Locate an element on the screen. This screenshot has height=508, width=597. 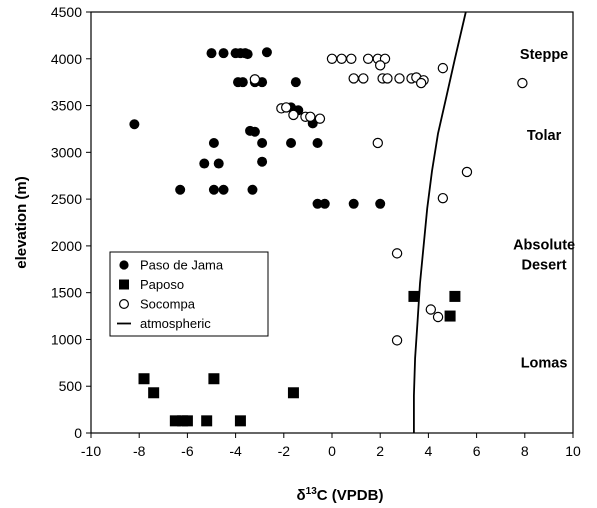
x-tick-label: 4 is located at coordinates (429, 451).